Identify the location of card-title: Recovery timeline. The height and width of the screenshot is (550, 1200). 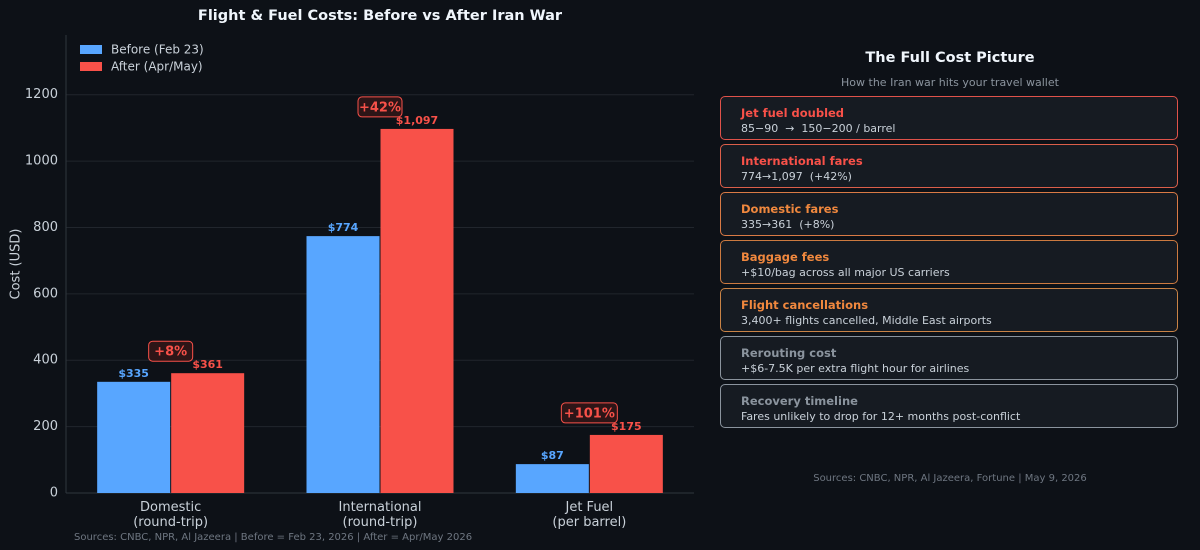
(799, 401).